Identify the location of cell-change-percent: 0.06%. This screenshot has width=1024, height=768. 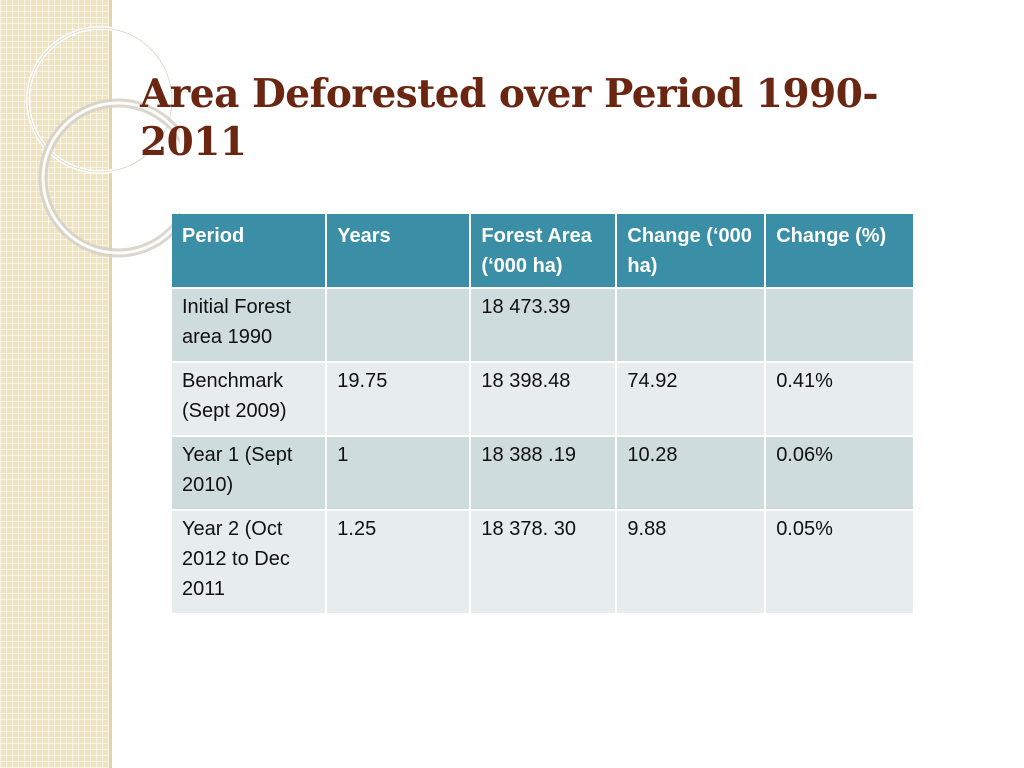
(839, 473).